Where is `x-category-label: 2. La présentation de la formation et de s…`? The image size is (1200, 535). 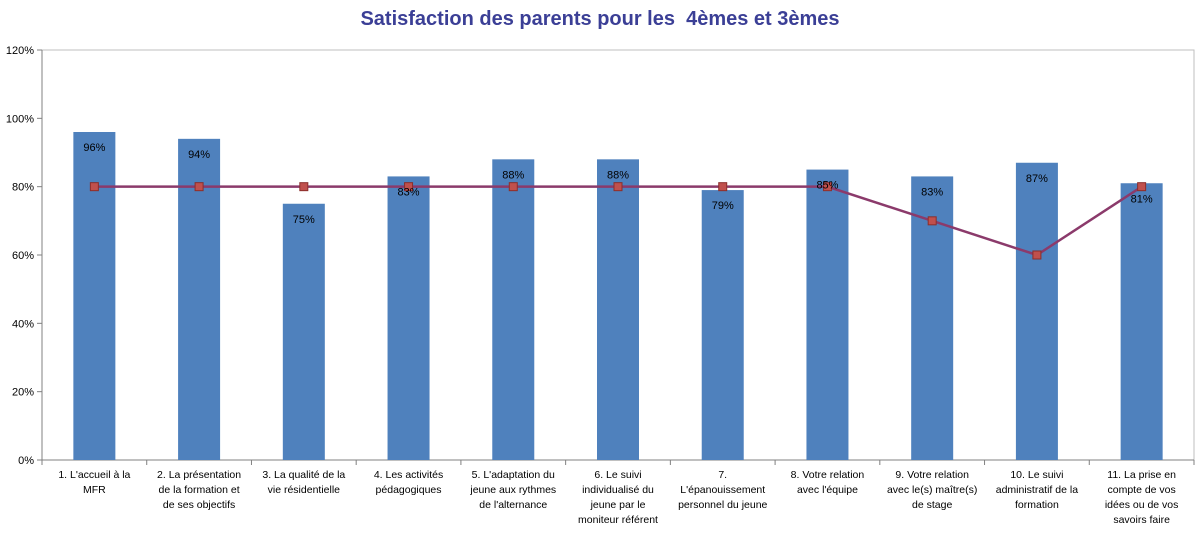
x-category-label: 2. La présentation de la formation et de s… is located at coordinates (199, 490).